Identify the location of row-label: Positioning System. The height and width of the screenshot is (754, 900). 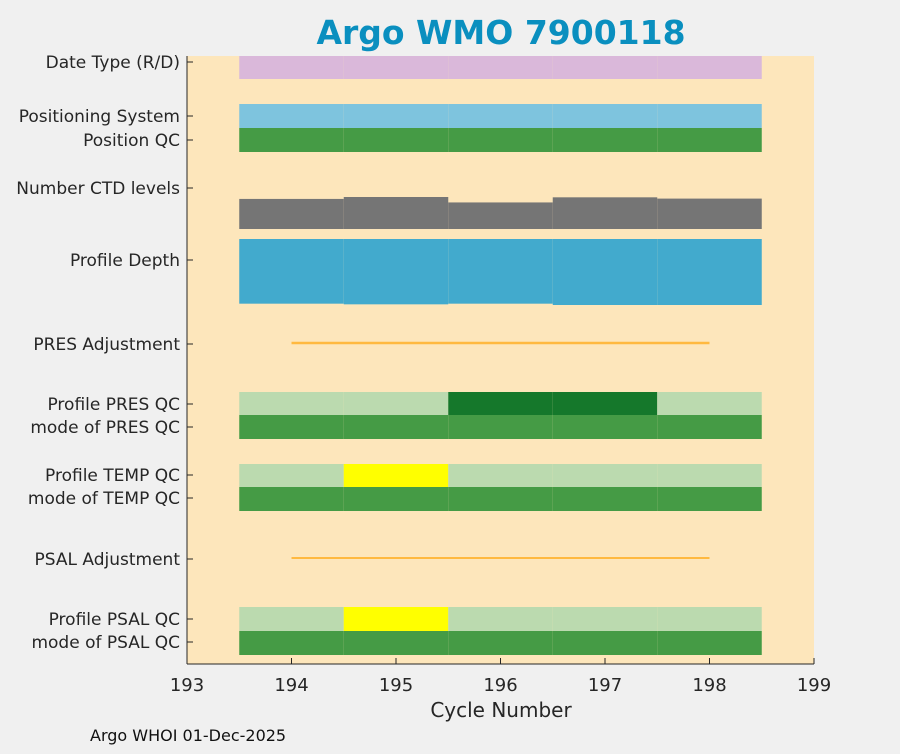
(99, 117).